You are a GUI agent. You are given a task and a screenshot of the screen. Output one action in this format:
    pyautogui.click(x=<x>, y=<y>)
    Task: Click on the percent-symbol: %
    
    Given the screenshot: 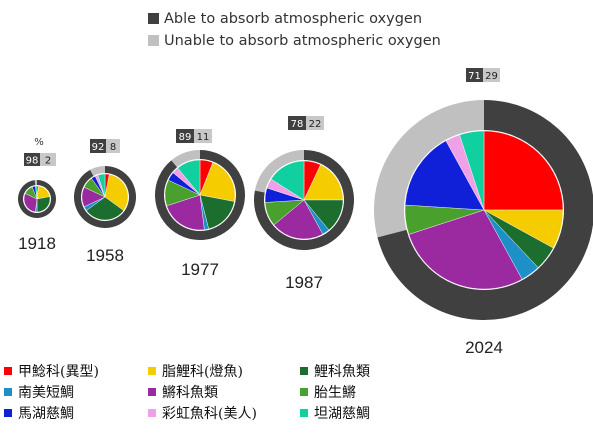 What is the action you would take?
    pyautogui.click(x=39, y=142)
    